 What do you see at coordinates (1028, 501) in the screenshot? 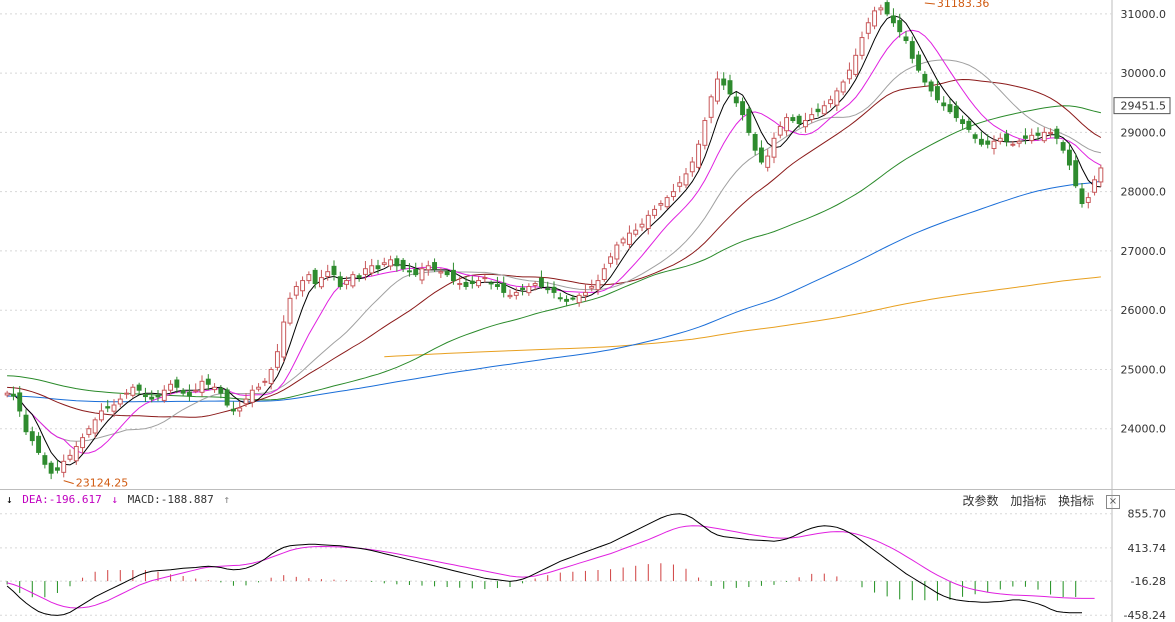
I see `add-indicator-button: 加指标` at bounding box center [1028, 501].